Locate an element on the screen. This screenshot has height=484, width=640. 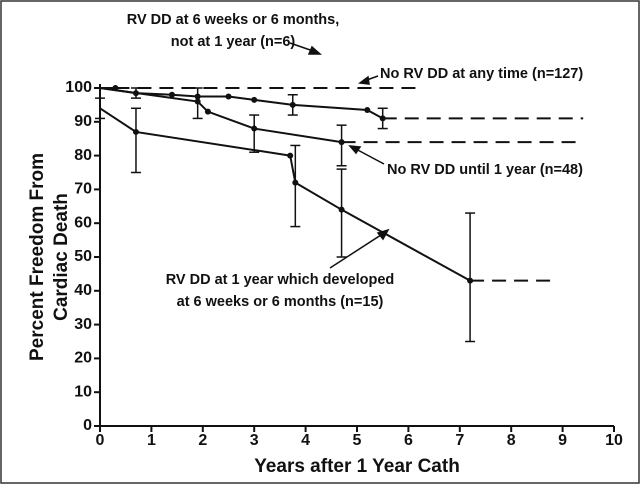
y-tick-label: 0 is located at coordinates (87, 425).